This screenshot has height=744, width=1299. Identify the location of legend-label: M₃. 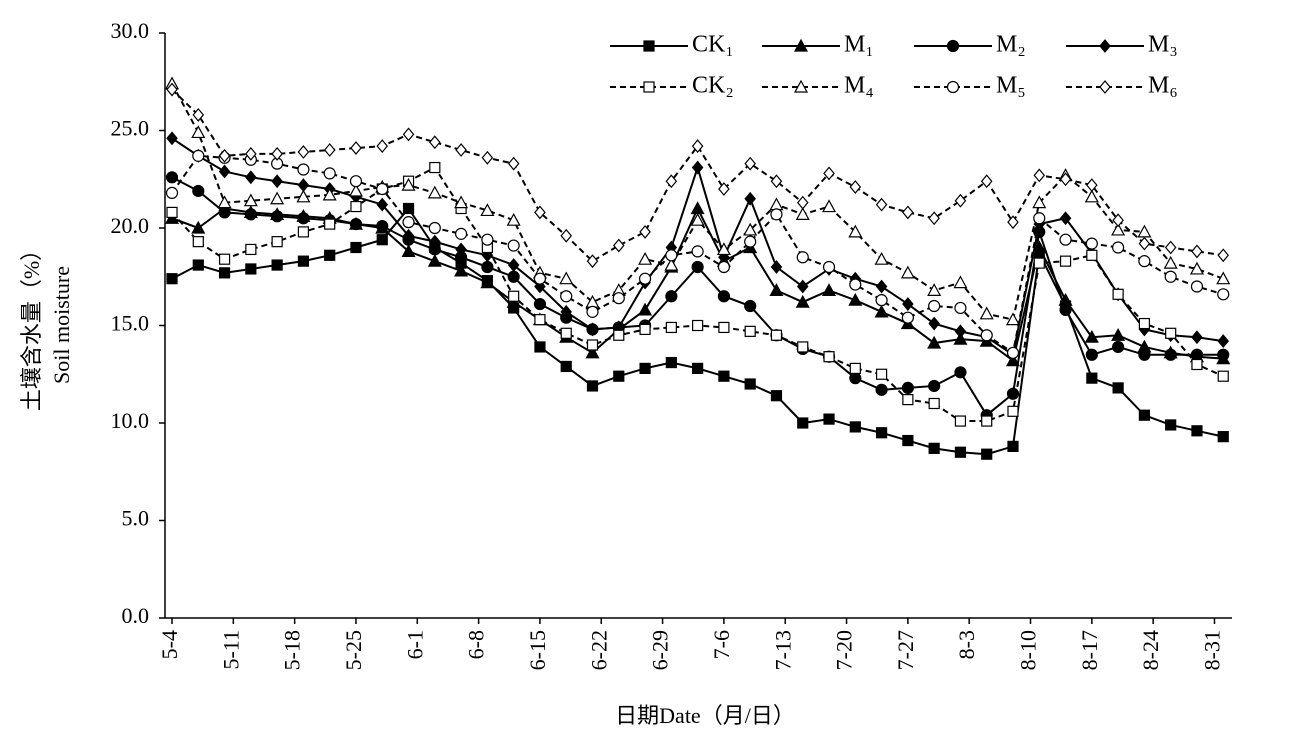
(1163, 45).